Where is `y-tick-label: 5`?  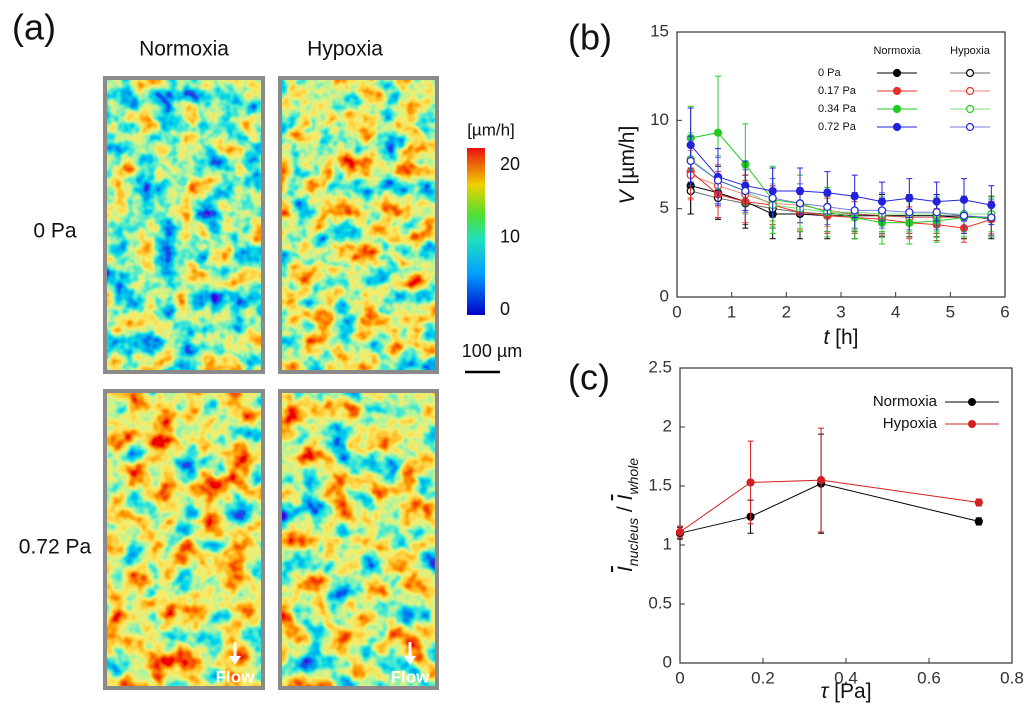 y-tick-label: 5 is located at coordinates (664, 207).